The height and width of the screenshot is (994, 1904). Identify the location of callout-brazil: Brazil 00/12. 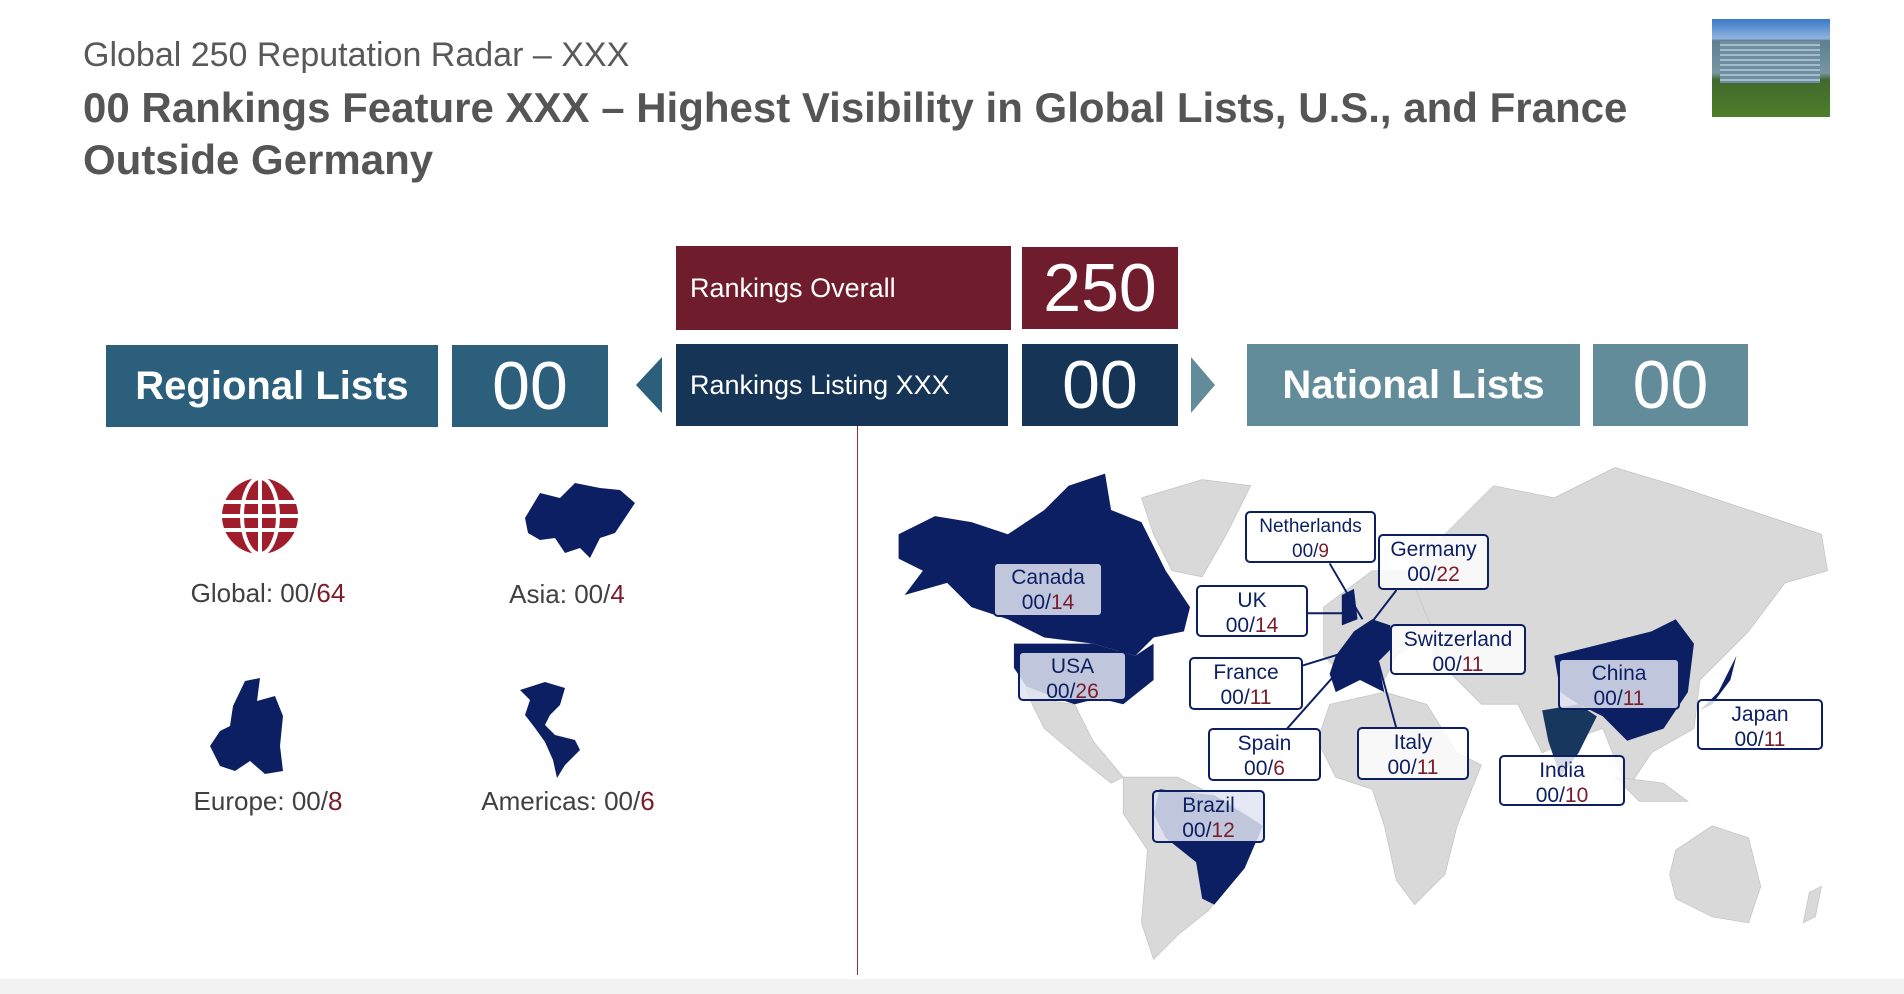
(1208, 816).